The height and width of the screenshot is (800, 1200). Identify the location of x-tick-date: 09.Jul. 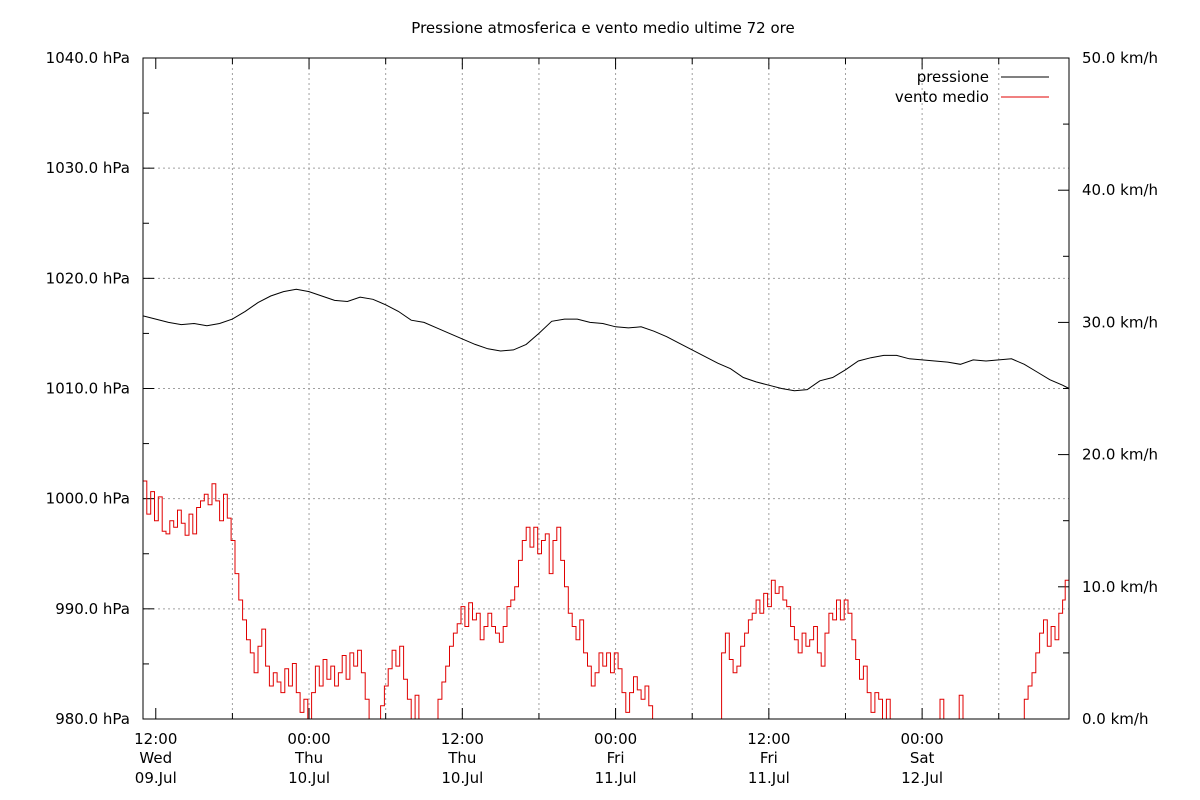
(156, 778).